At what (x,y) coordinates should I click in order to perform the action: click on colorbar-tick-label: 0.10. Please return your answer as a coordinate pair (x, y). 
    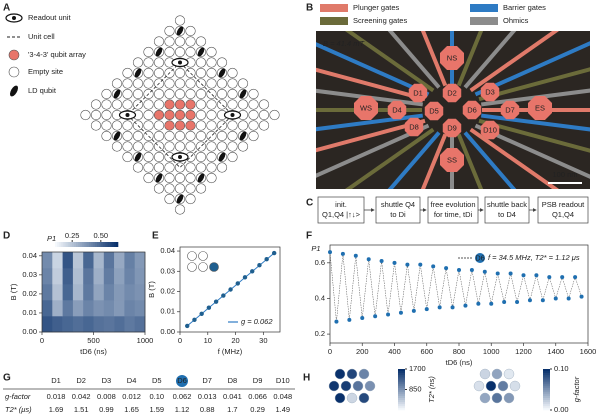
    Looking at the image, I should click on (561, 368).